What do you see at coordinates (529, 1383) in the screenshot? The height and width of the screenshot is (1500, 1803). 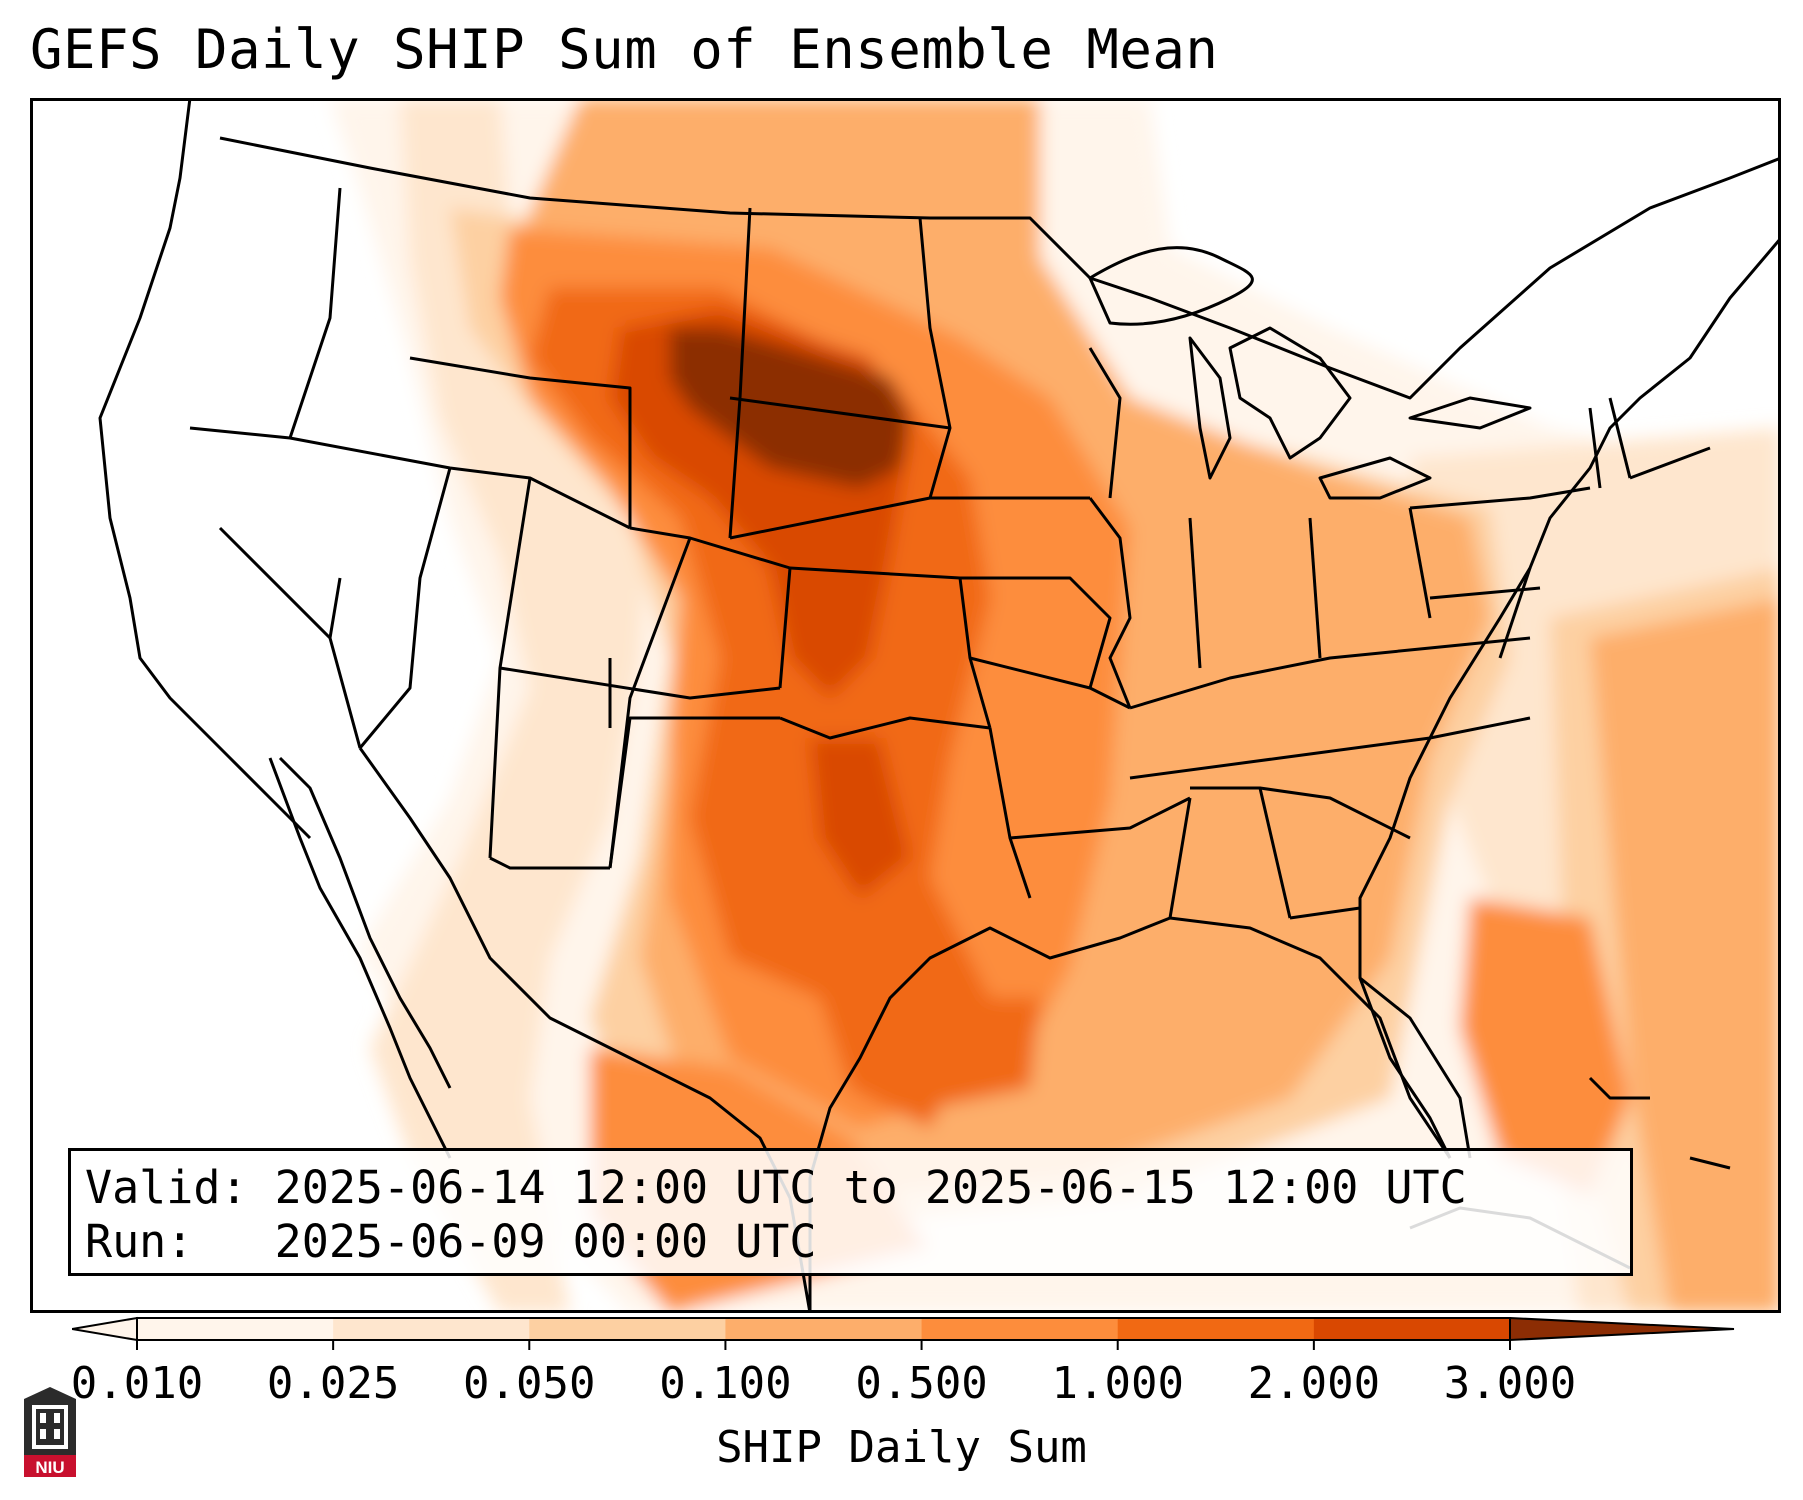 I see `colorbar-tick-label: 0.050` at bounding box center [529, 1383].